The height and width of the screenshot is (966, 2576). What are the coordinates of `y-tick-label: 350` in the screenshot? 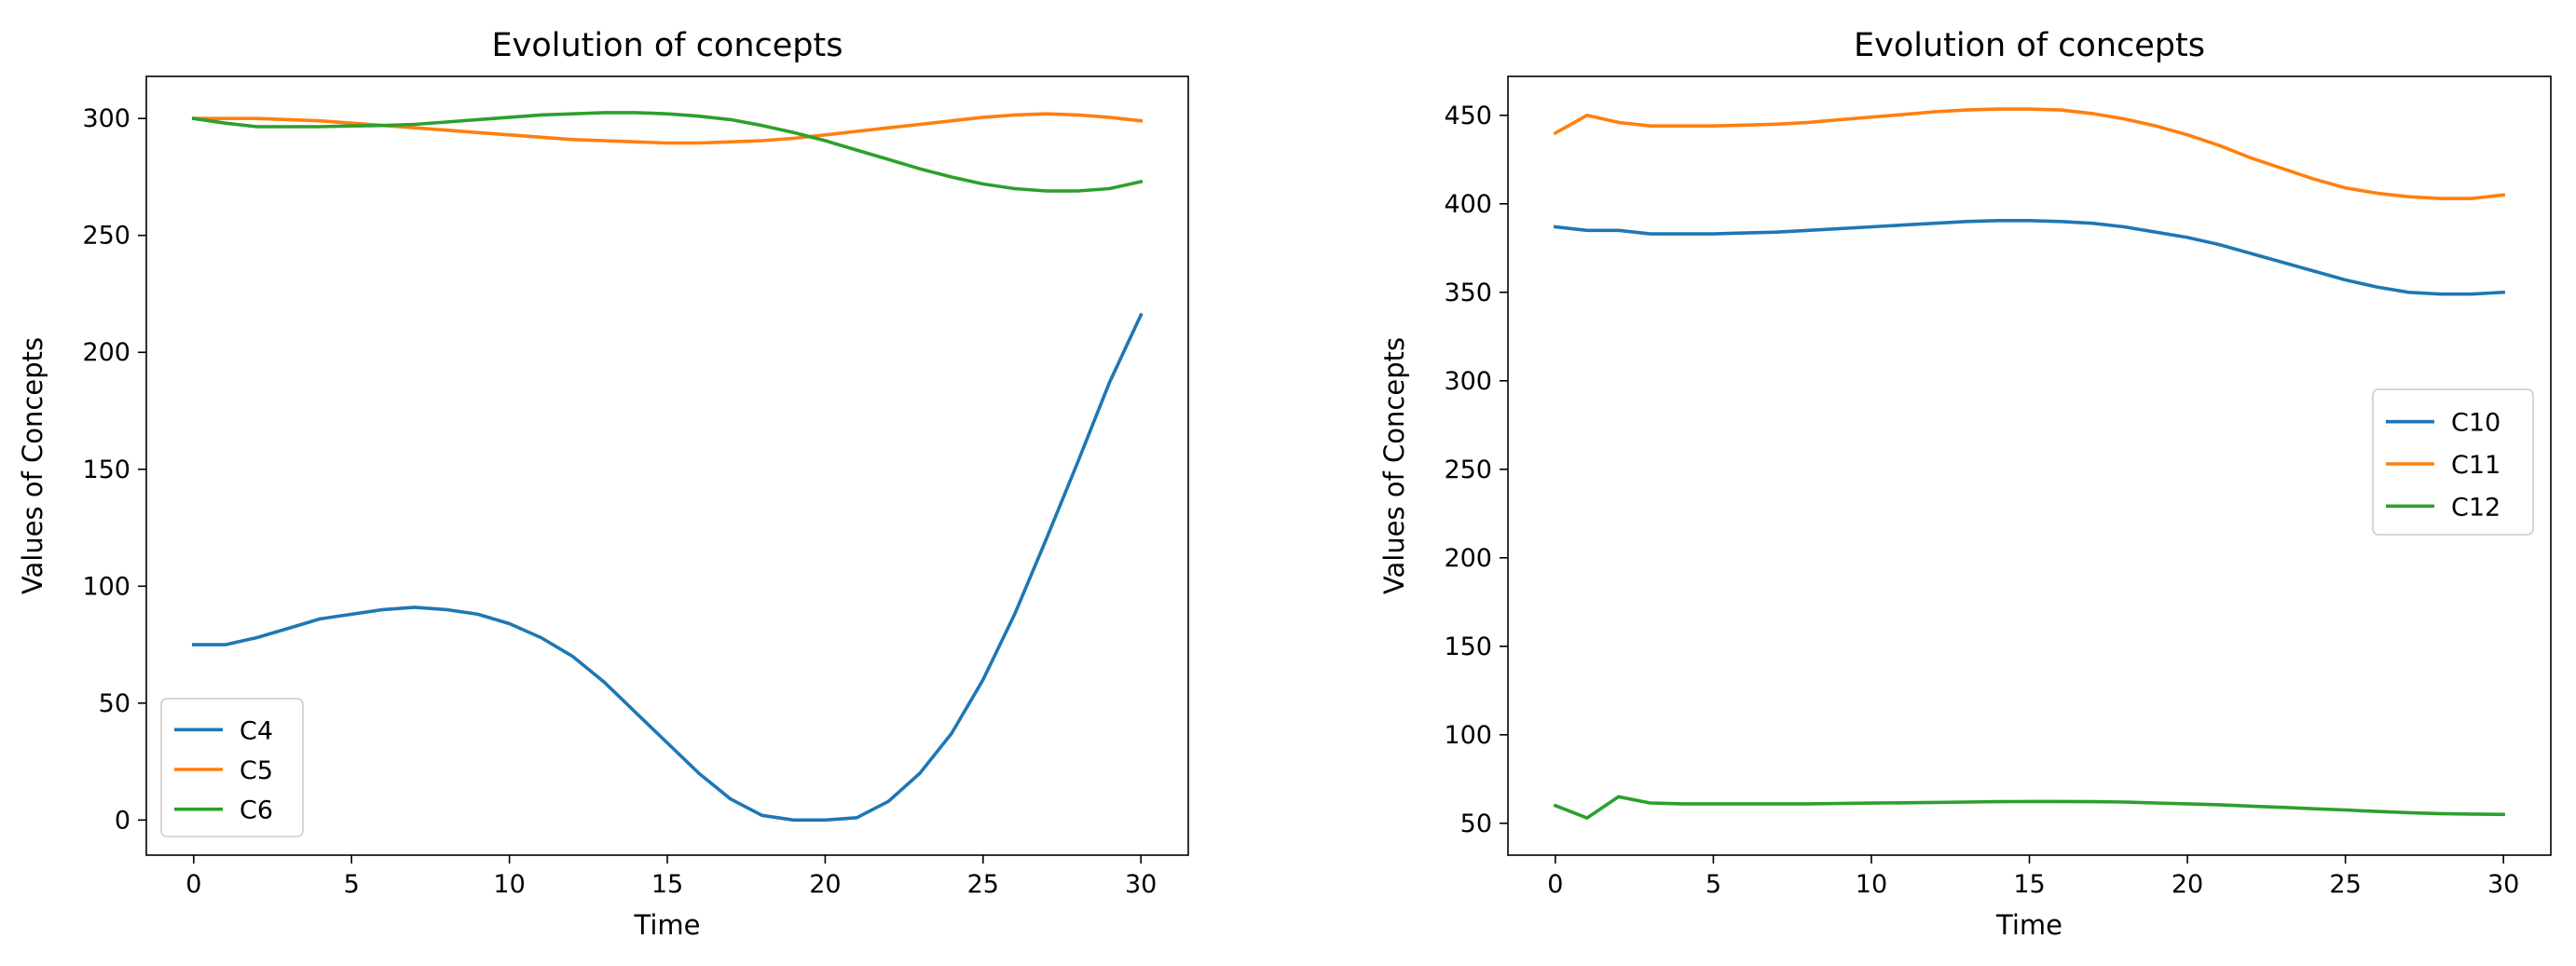 It's located at (1468, 293).